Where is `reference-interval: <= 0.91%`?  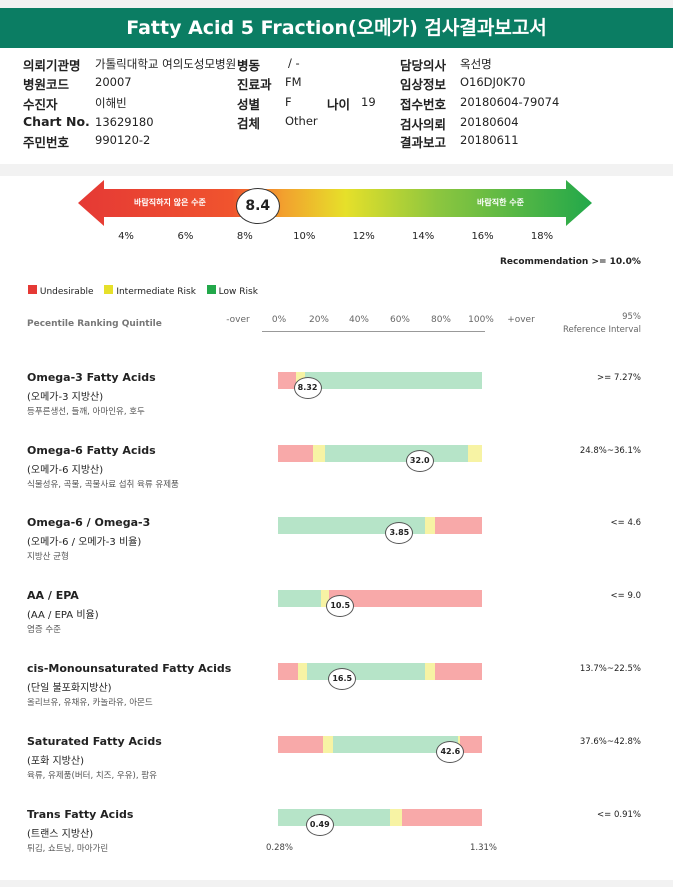 reference-interval: <= 0.91% is located at coordinates (619, 815).